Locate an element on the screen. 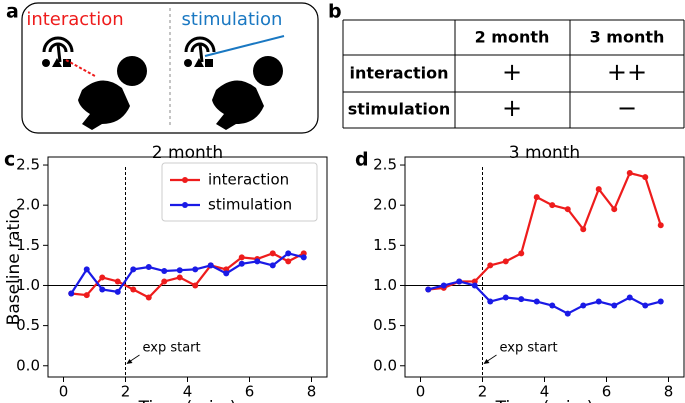 This screenshot has height=403, width=685. table-cell: ++ is located at coordinates (627, 72).